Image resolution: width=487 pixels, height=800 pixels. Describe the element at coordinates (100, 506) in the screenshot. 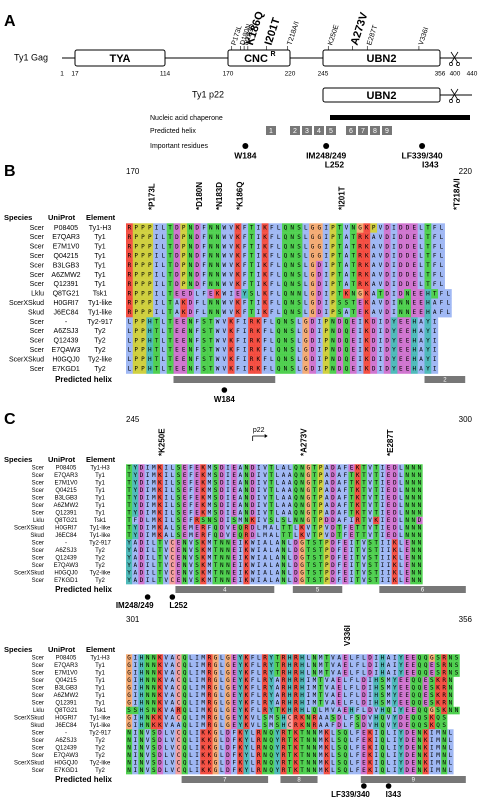

I see `element: Ty1` at that location.